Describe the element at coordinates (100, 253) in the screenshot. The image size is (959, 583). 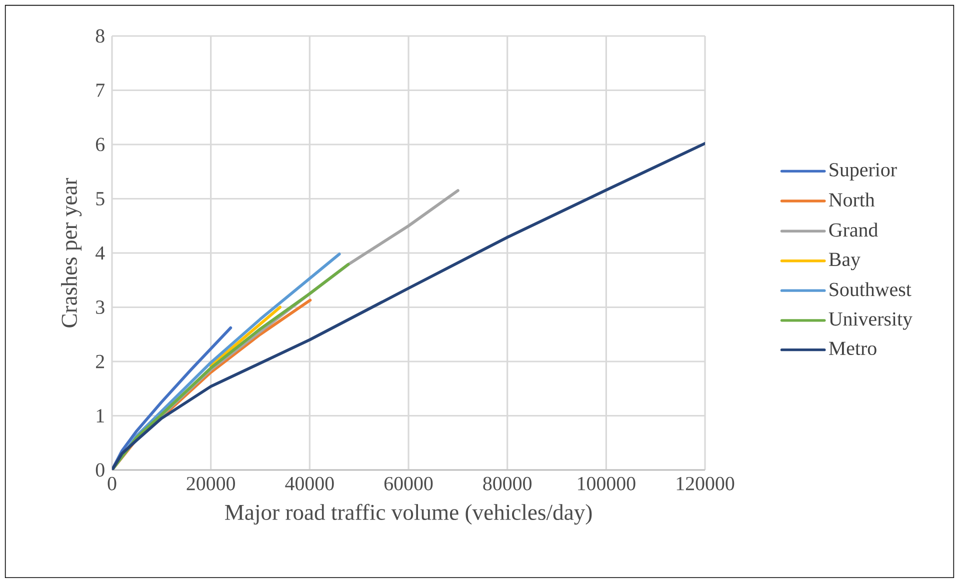
I see `y-tick-label: 4` at that location.